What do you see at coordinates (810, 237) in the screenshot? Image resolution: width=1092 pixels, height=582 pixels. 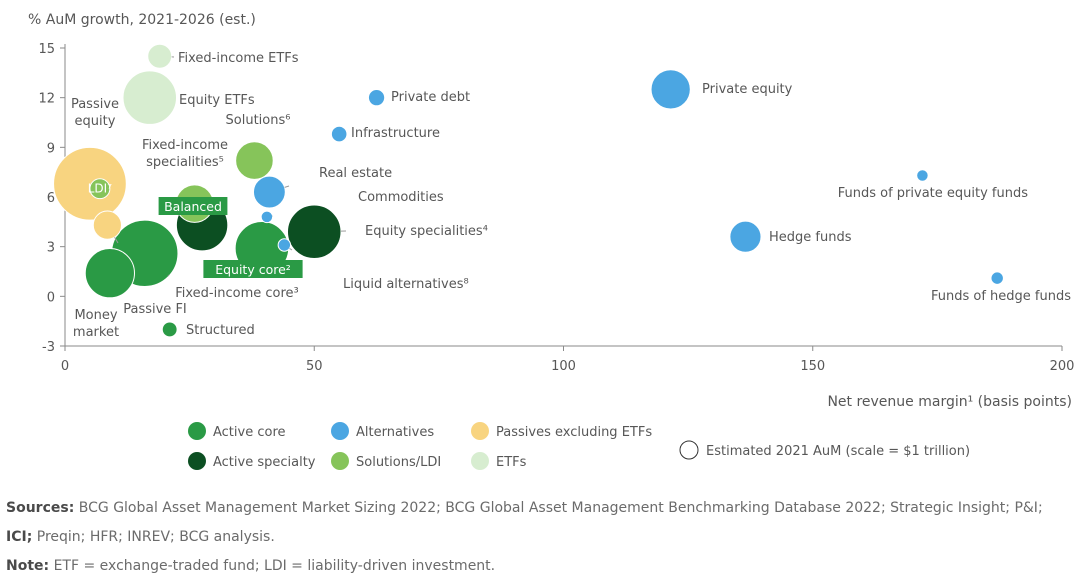 I see `label-hedge-funds: Hedge funds` at bounding box center [810, 237].